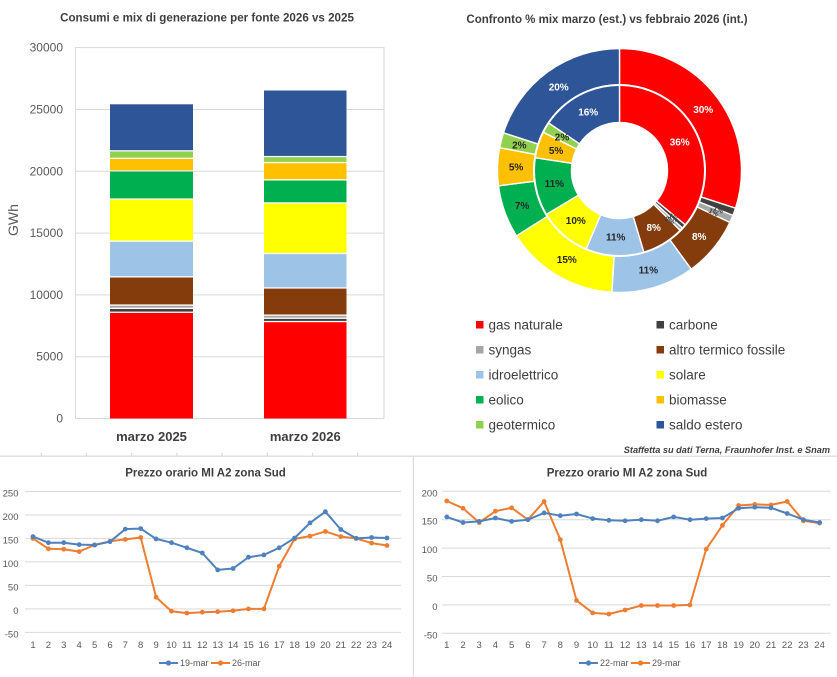 This screenshot has height=677, width=837. What do you see at coordinates (47, 295) in the screenshot?
I see `svg-text: 10000` at bounding box center [47, 295].